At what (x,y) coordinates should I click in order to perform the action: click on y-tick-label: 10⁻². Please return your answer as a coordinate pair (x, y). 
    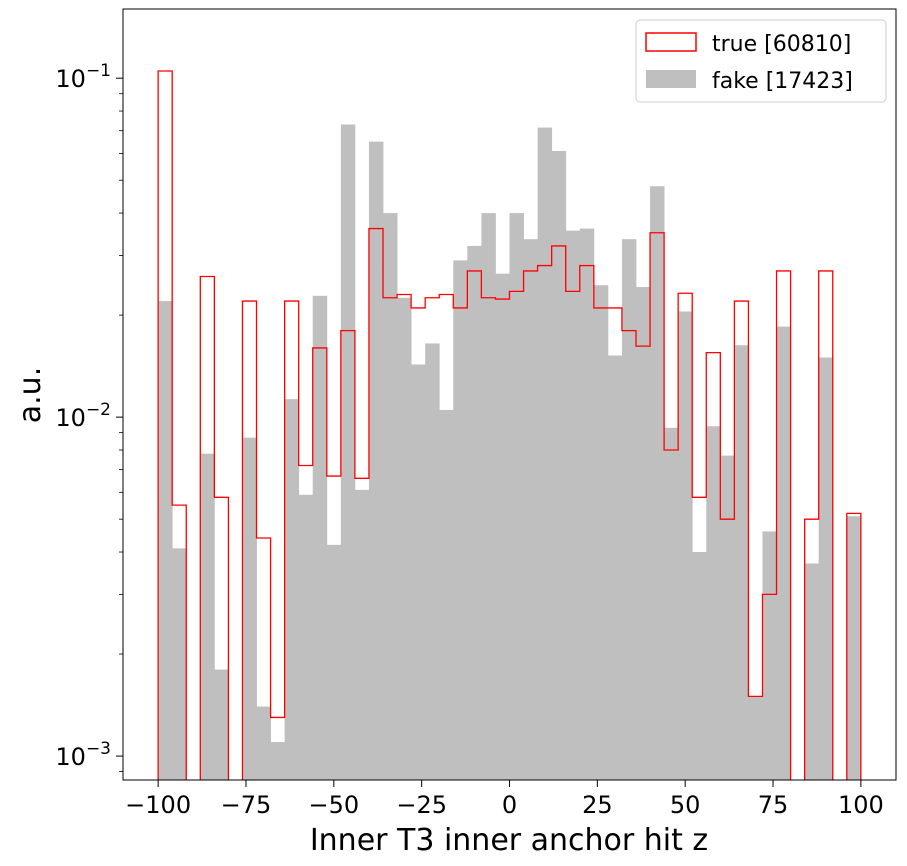
    Looking at the image, I should click on (83, 416).